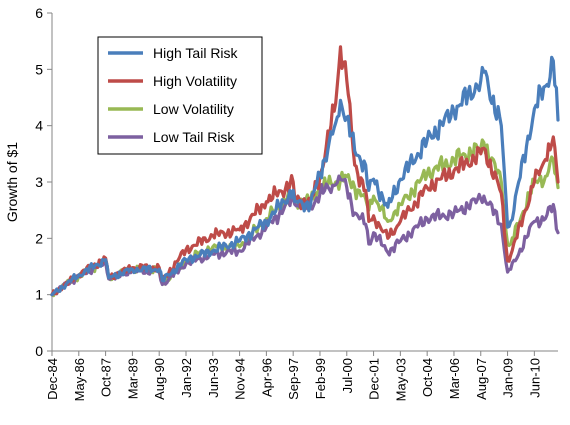  What do you see at coordinates (266, 377) in the screenshot?
I see `x-tick-label: Apr-96` at bounding box center [266, 377].